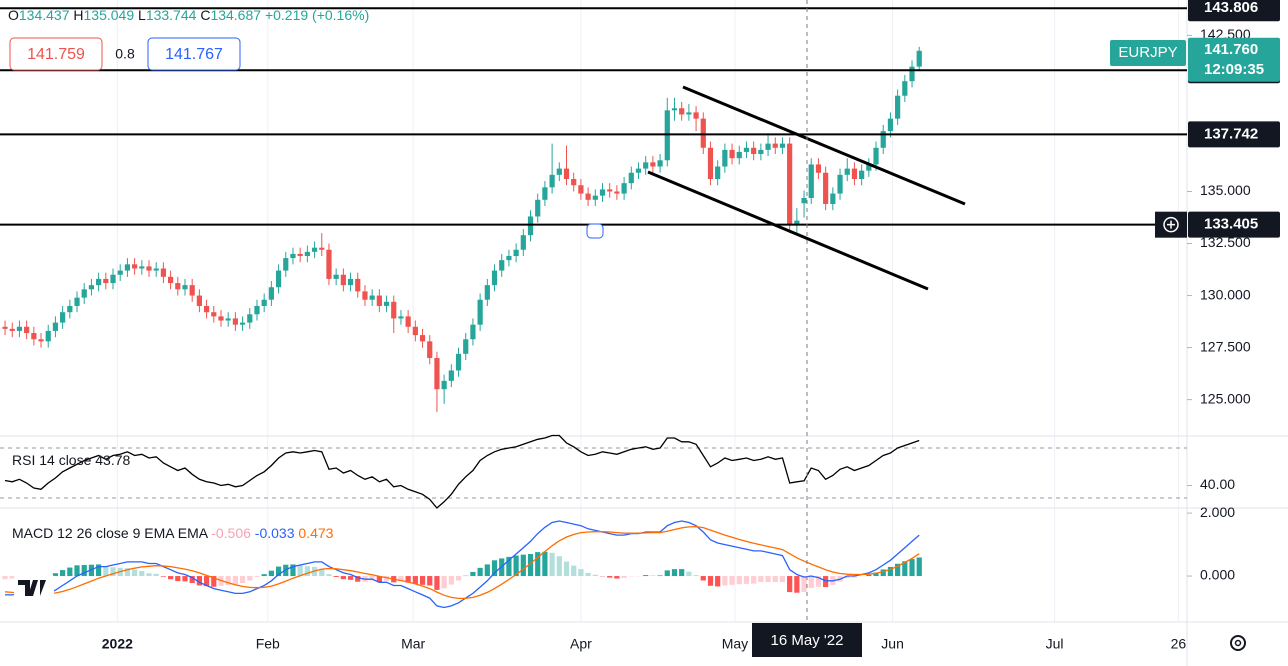  What do you see at coordinates (1217, 512) in the screenshot?
I see `y-tick-label: 2.000` at bounding box center [1217, 512].